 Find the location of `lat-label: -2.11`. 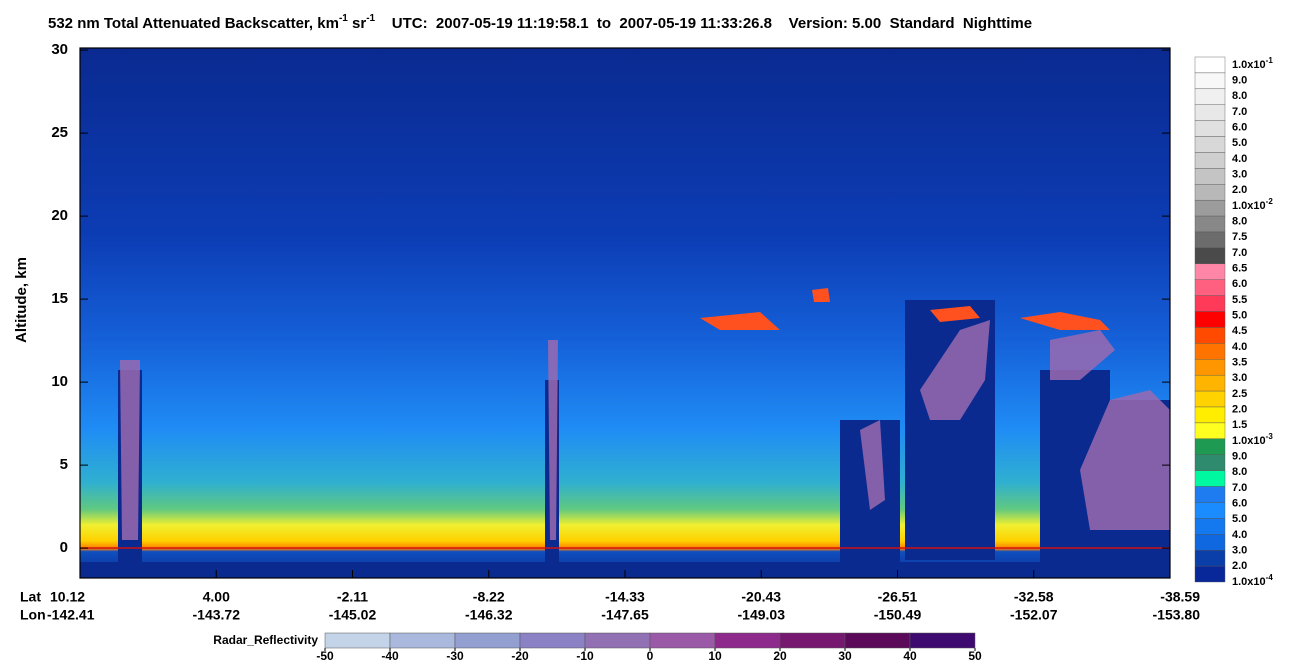

lat-label: -2.11 is located at coordinates (352, 597).